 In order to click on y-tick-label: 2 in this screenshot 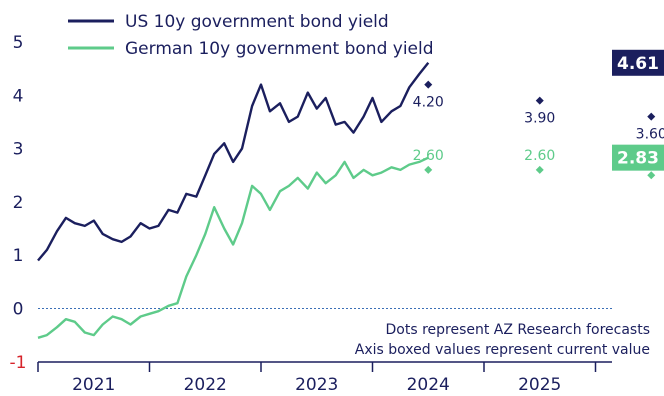, I will do `click(18, 203)`.